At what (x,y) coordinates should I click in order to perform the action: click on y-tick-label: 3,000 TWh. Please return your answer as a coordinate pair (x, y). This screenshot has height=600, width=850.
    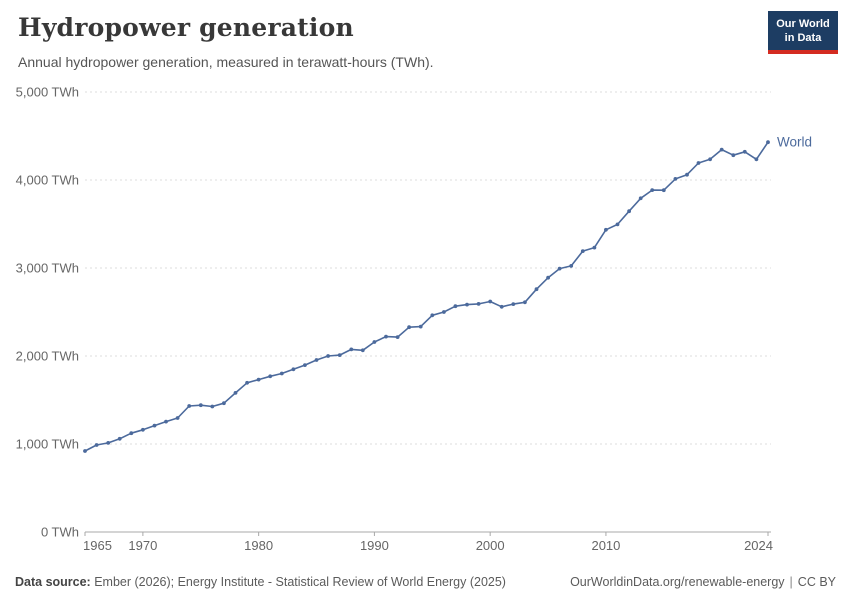
    Looking at the image, I should click on (47, 268).